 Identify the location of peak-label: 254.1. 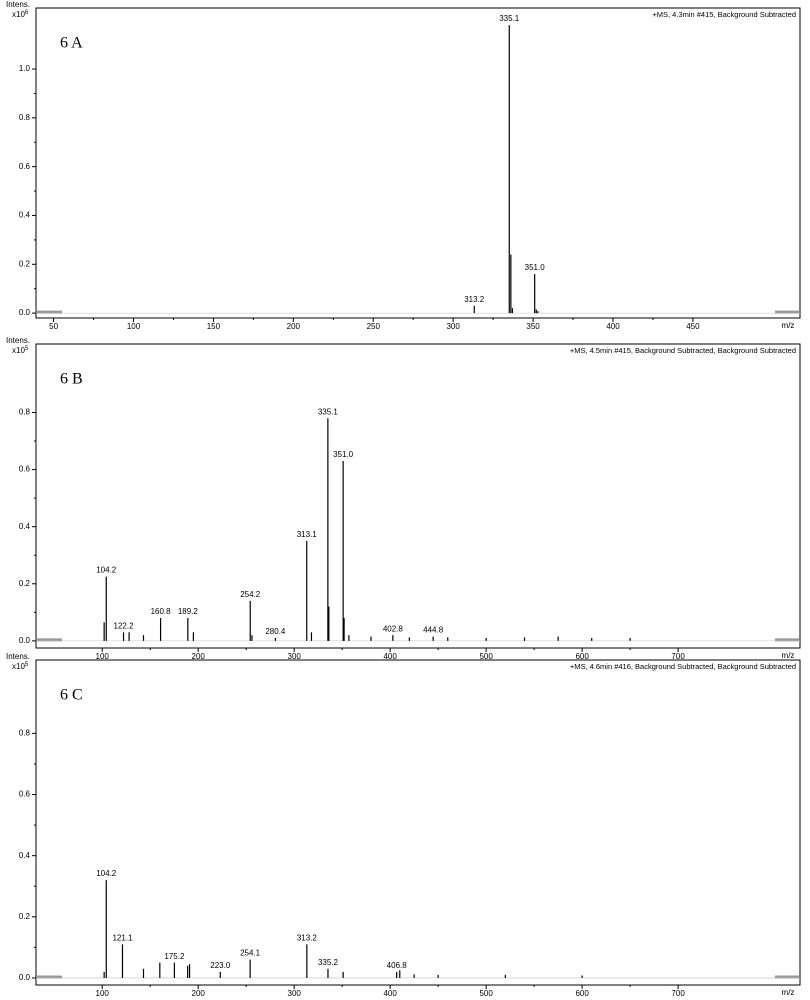
(250, 953).